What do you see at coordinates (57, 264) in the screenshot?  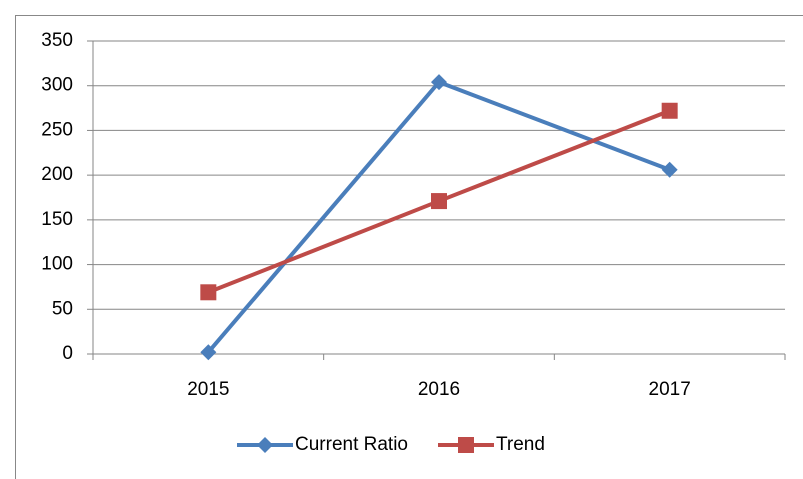 I see `y-tick-label: 100` at bounding box center [57, 264].